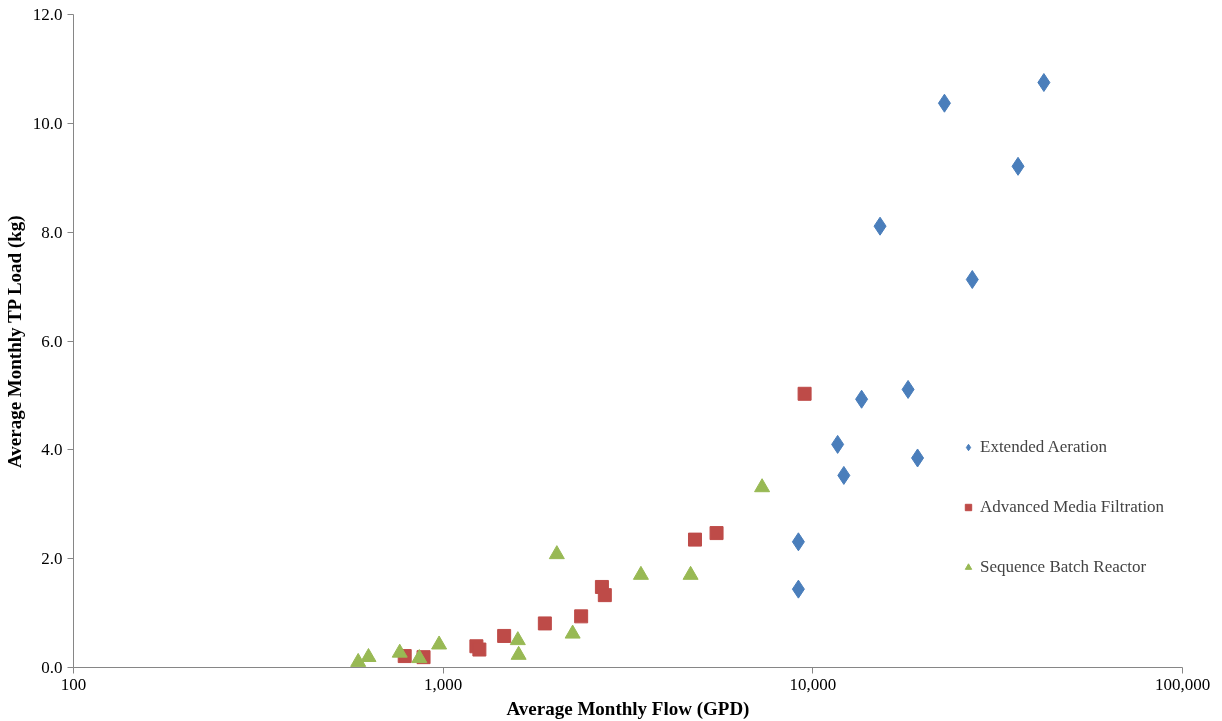 This screenshot has height=721, width=1222. I want to click on x-tick-label: 1,000, so click(443, 684).